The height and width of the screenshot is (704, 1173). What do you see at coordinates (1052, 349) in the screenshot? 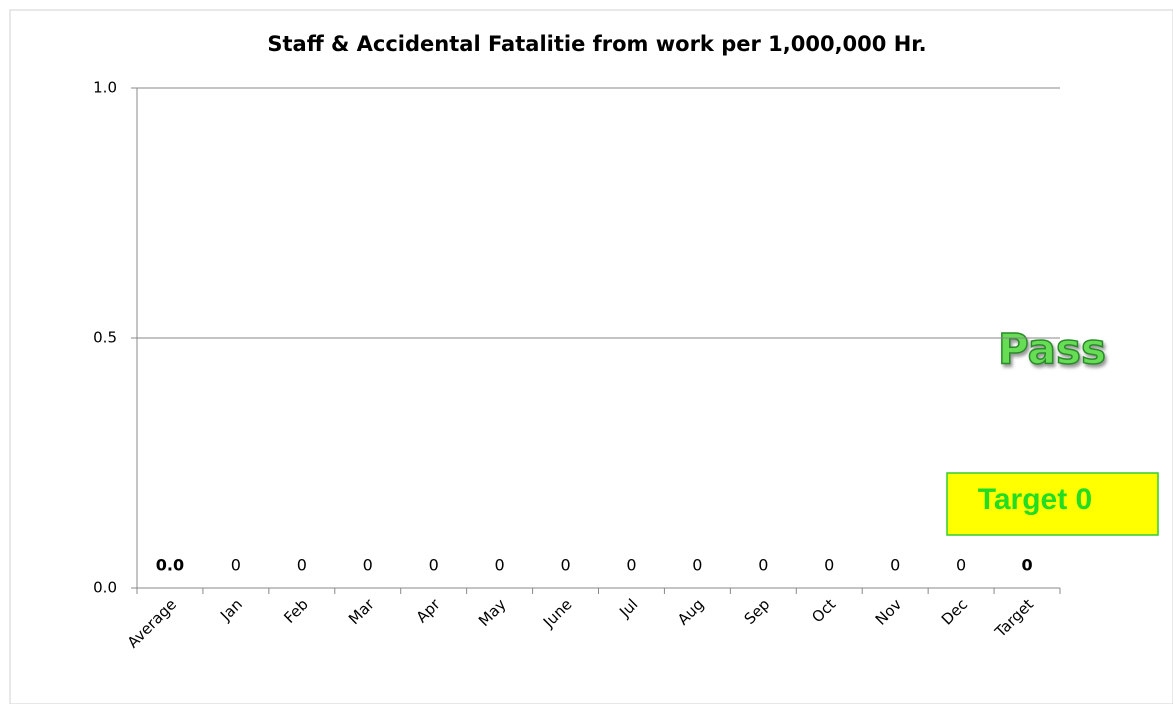
I see `pass-annotation: Pass` at bounding box center [1052, 349].